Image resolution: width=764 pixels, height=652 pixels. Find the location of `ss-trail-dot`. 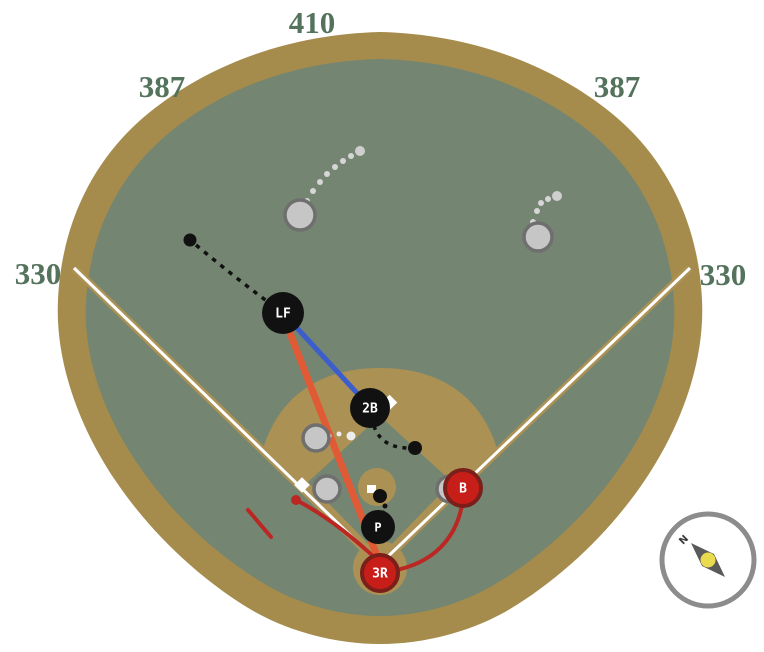

ss-trail-dot is located at coordinates (339, 434).